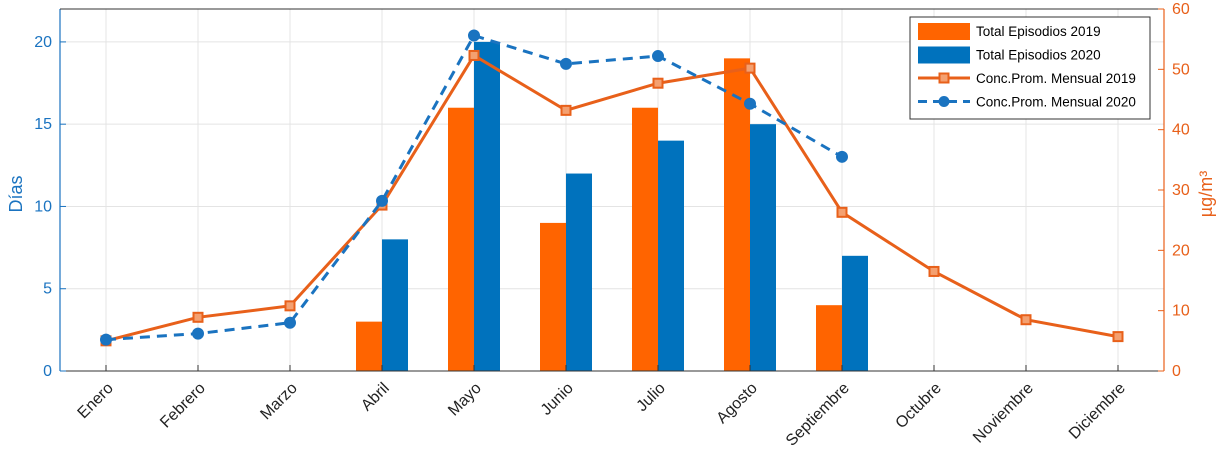 The image size is (1226, 455). I want to click on tick-label-left: 10, so click(43, 206).